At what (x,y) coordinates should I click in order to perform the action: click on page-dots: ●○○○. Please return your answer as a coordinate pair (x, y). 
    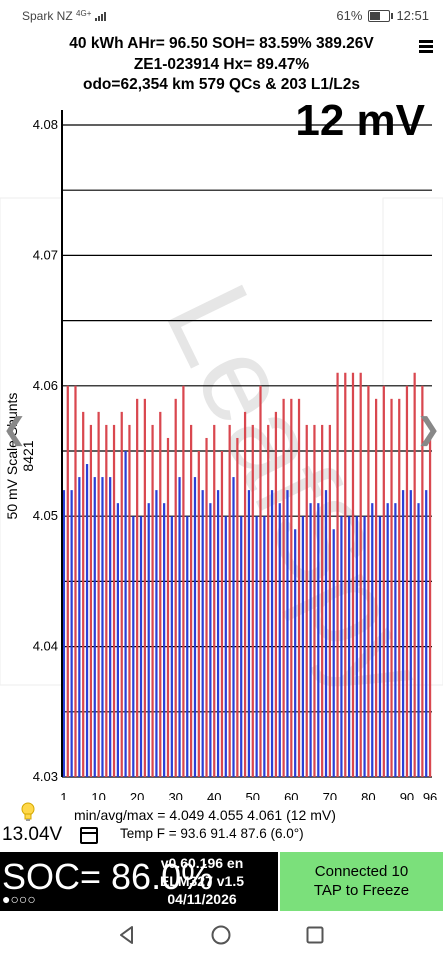
    Looking at the image, I should click on (19, 899).